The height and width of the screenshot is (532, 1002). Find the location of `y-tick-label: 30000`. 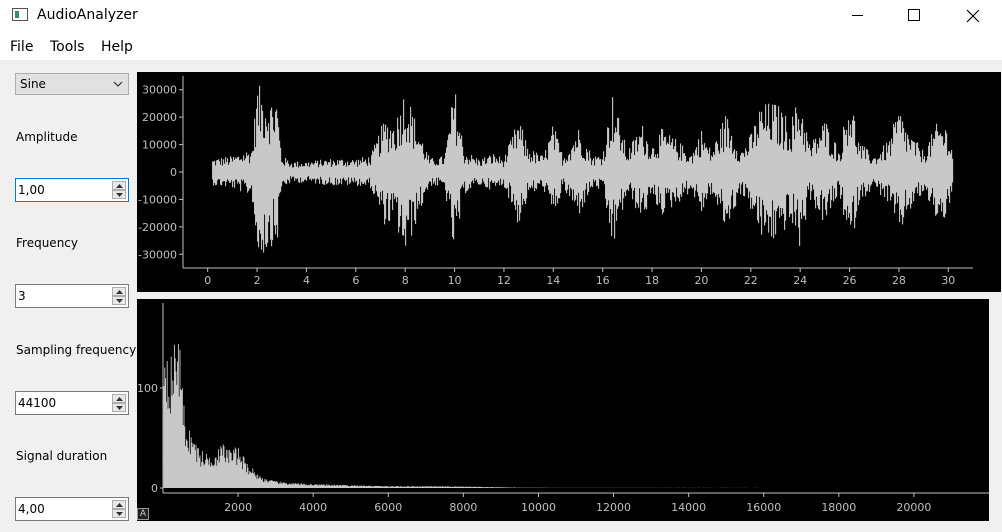

y-tick-label: 30000 is located at coordinates (159, 90).